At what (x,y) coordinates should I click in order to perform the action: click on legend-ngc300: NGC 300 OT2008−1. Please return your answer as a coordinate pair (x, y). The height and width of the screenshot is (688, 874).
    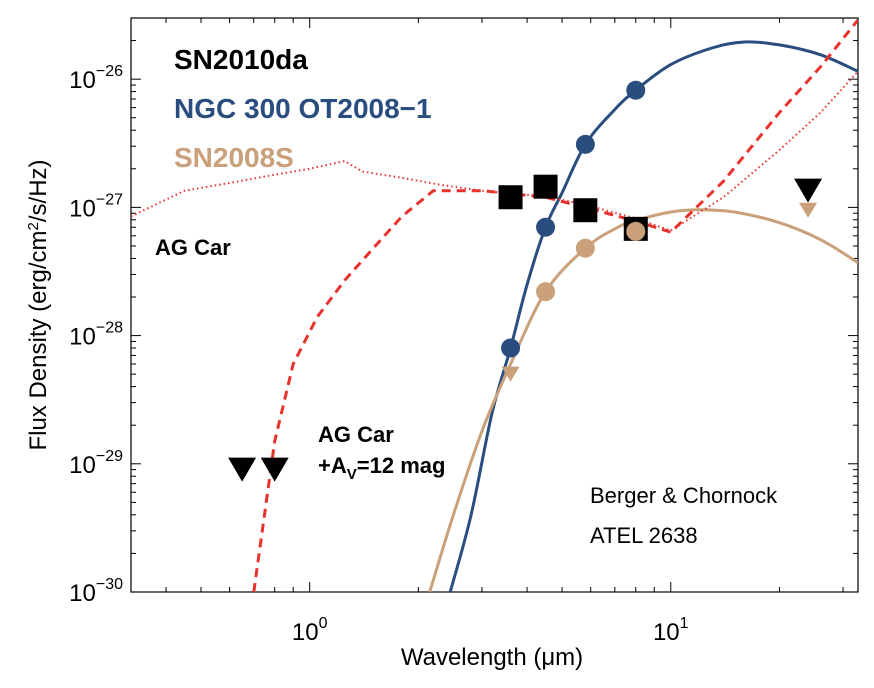
    Looking at the image, I should click on (303, 108).